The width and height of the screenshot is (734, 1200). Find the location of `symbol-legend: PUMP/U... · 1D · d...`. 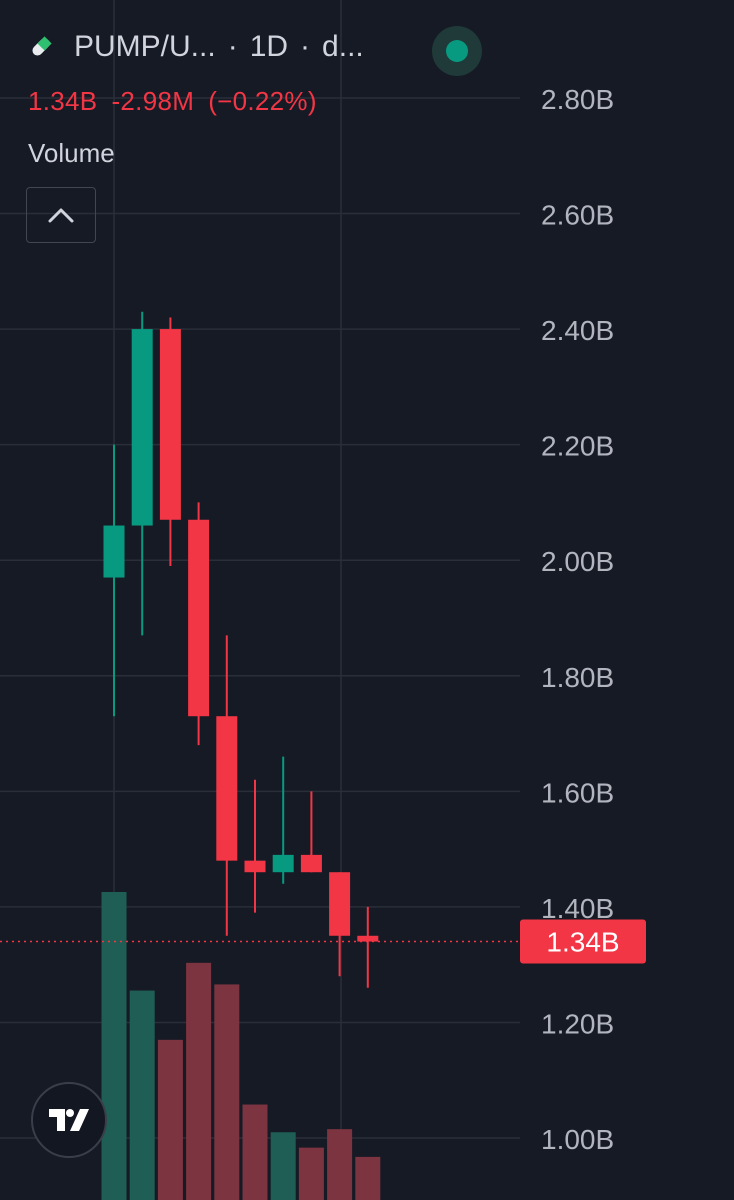

symbol-legend: PUMP/U... · 1D · d... is located at coordinates (196, 47).